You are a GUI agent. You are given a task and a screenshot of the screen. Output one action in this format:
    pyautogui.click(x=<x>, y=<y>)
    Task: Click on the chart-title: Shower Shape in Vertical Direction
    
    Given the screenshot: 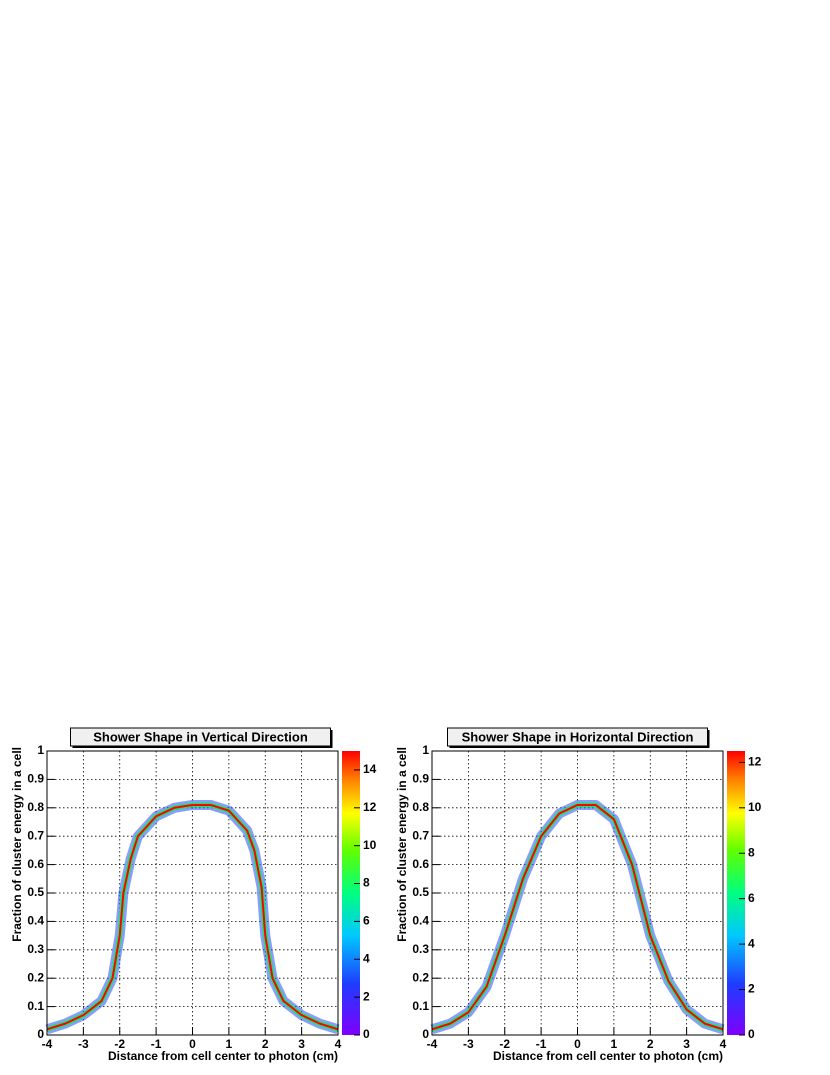 What is the action you would take?
    pyautogui.click(x=200, y=736)
    